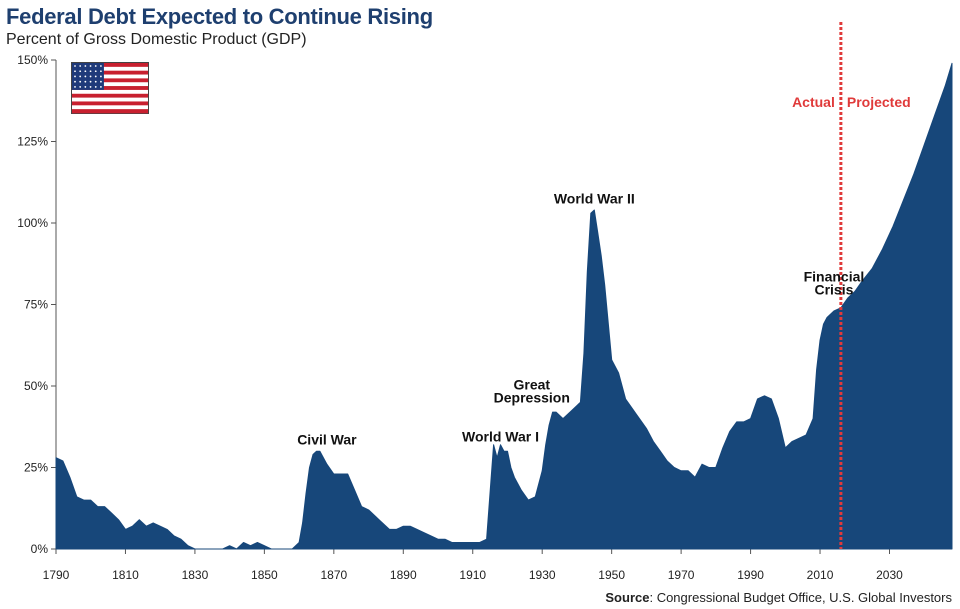 The image size is (960, 609). I want to click on chart-subtitle: Percent of Gross Domestic Product (GDP), so click(156, 39).